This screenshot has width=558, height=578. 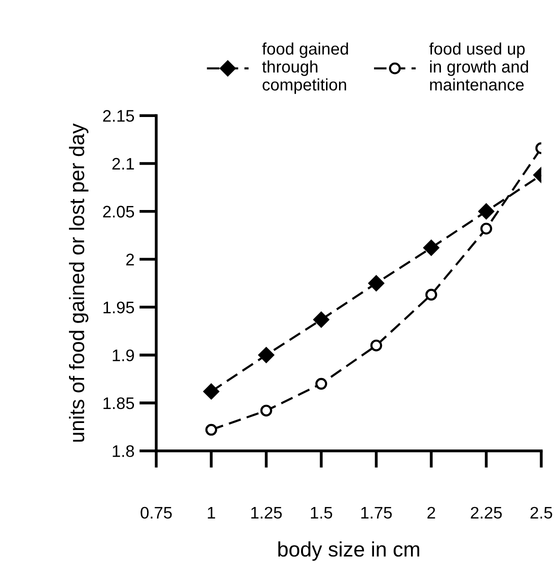 What do you see at coordinates (431, 512) in the screenshot?
I see `x-tick-label: 2` at bounding box center [431, 512].